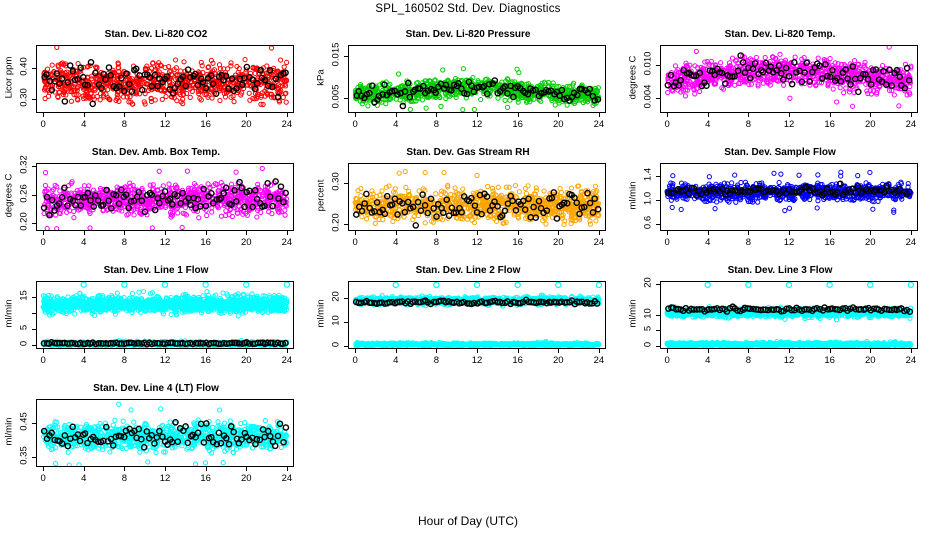  What do you see at coordinates (780, 34) in the screenshot?
I see `panel-title: Stan. Dev. Li-820 Temp.` at bounding box center [780, 34].